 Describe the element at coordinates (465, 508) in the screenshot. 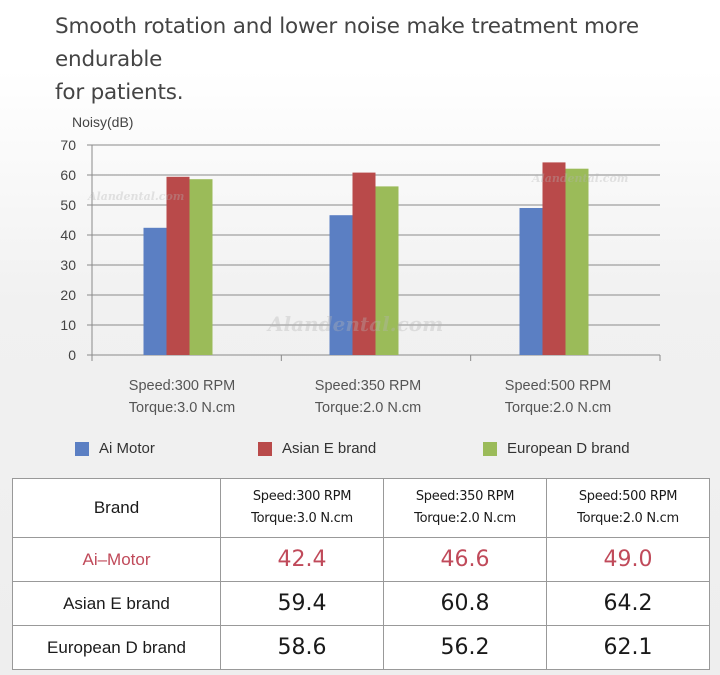

I see `table-header-col-2: Speed:350 RPM Torque:2.0 N.cm` at that location.